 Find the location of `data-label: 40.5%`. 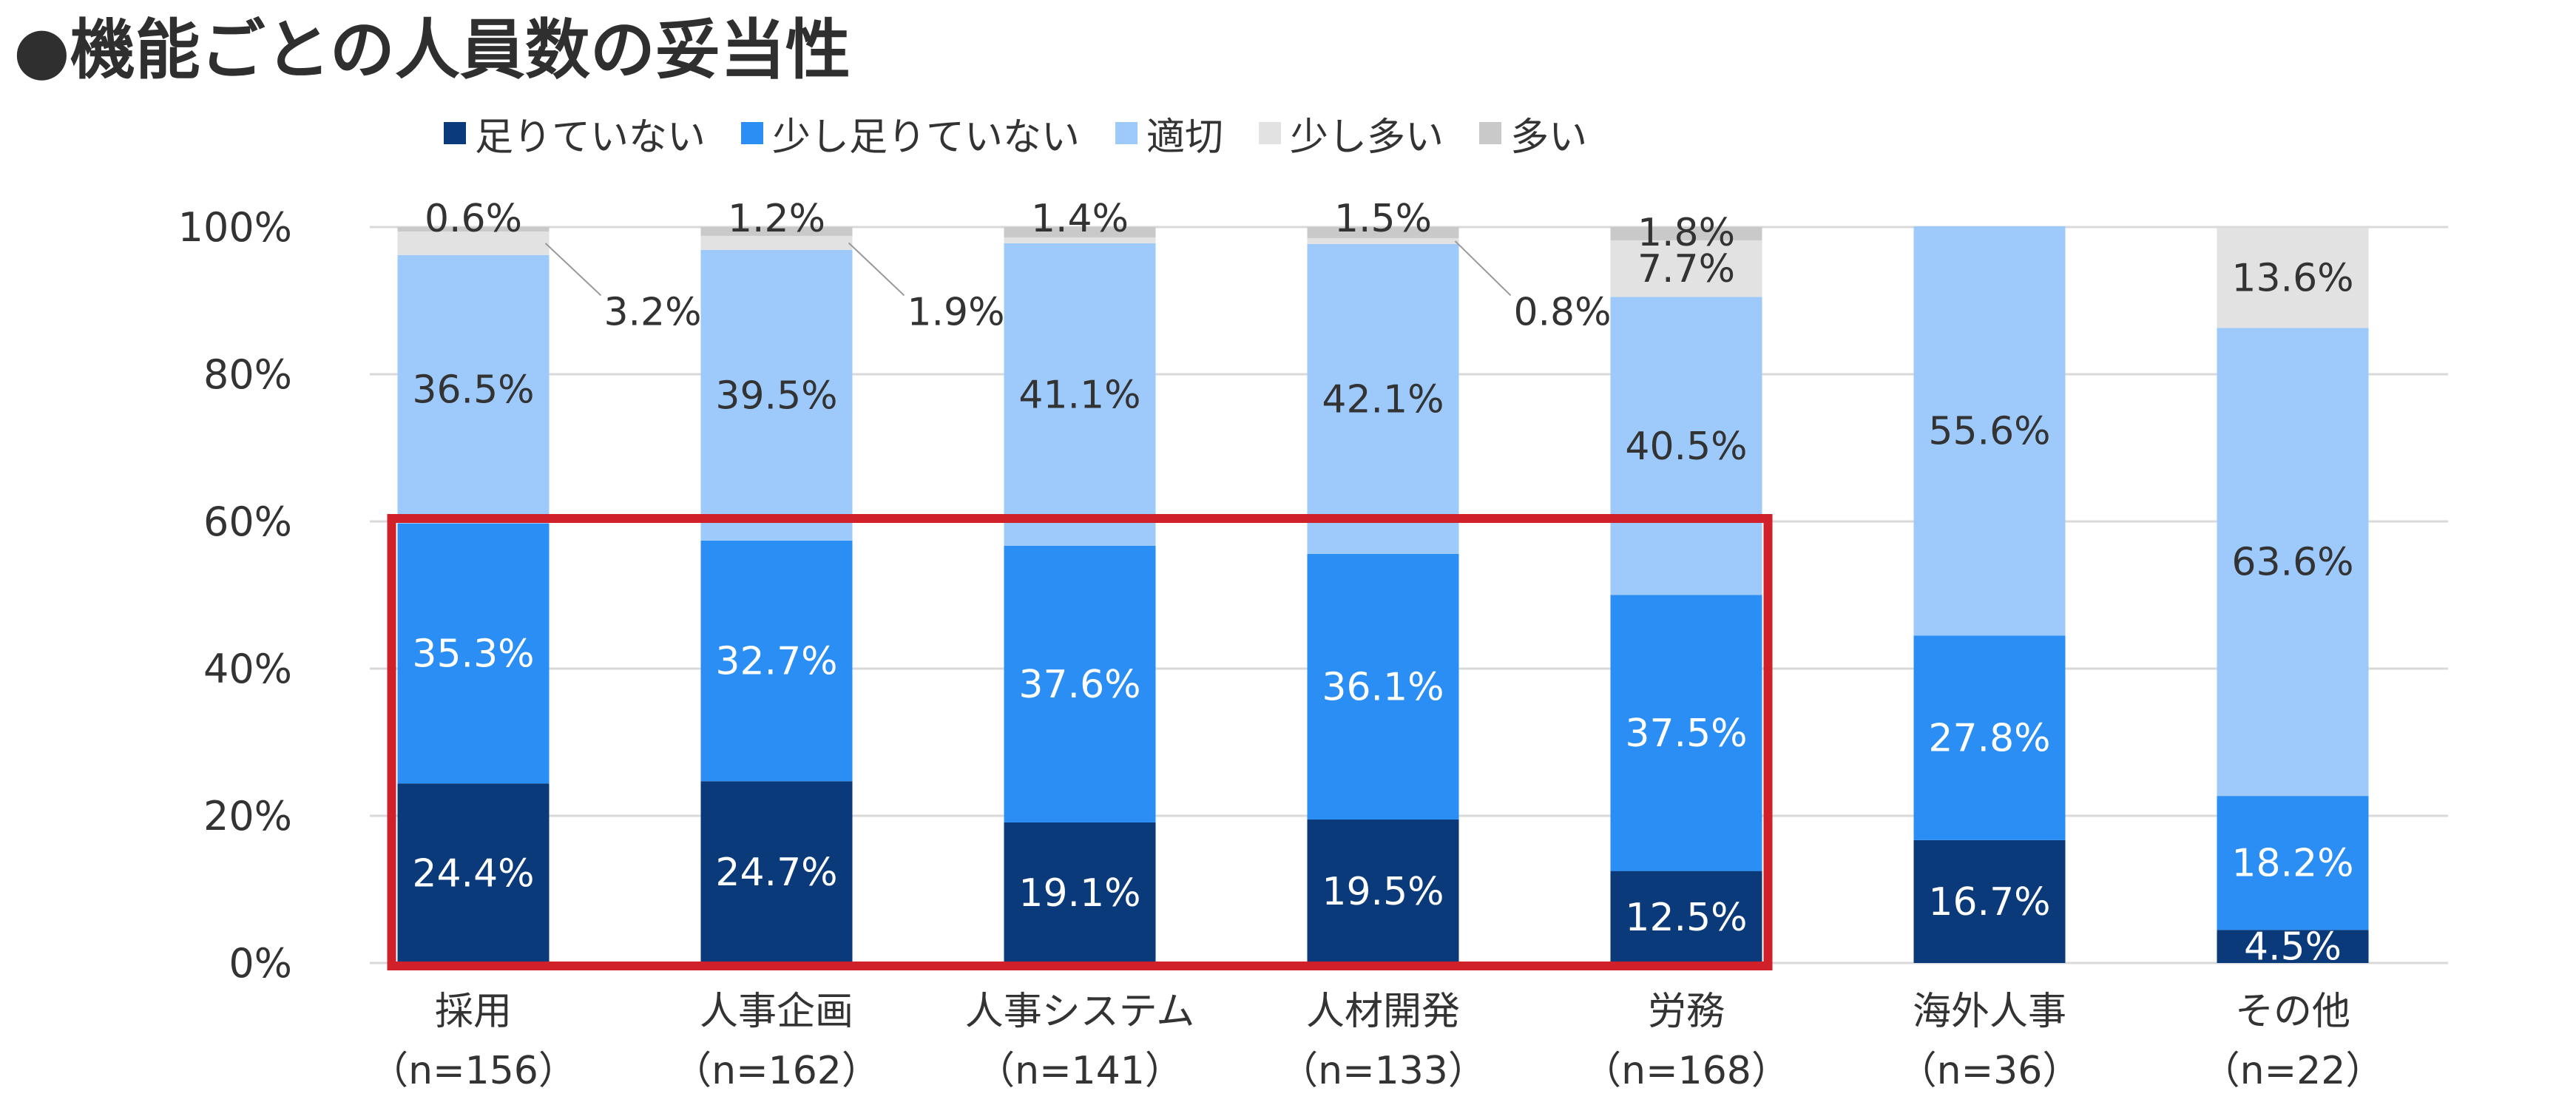

data-label: 40.5% is located at coordinates (1686, 447).